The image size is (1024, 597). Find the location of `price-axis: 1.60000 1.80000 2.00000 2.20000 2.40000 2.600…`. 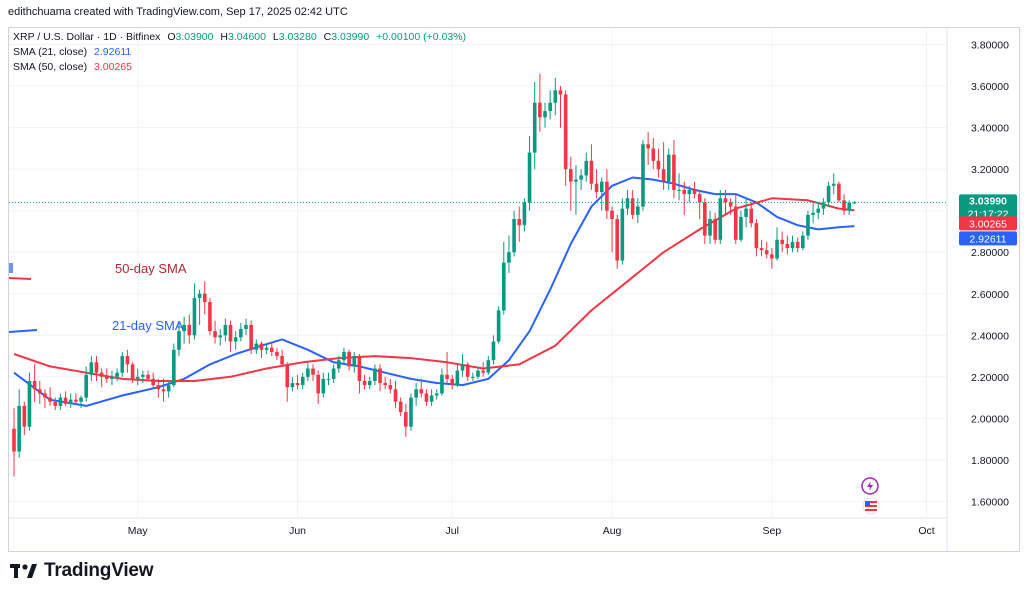

price-axis: 1.60000 1.80000 2.00000 2.20000 2.40000 2.600… is located at coordinates (977, 289).